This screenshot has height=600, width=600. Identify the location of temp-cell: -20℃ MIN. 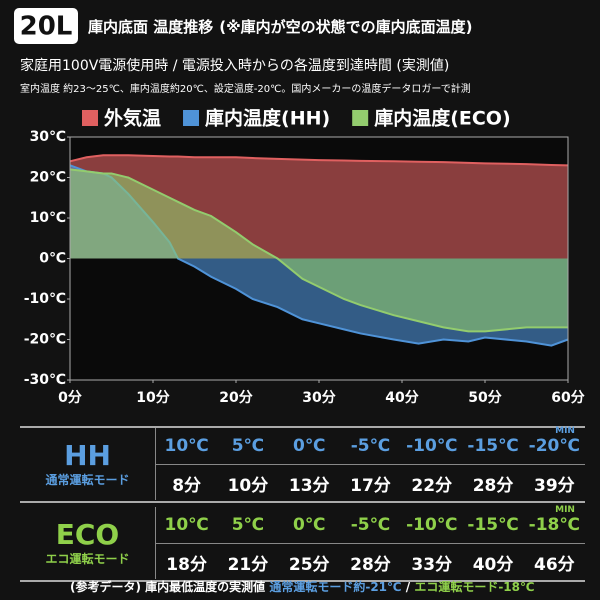
(554, 441).